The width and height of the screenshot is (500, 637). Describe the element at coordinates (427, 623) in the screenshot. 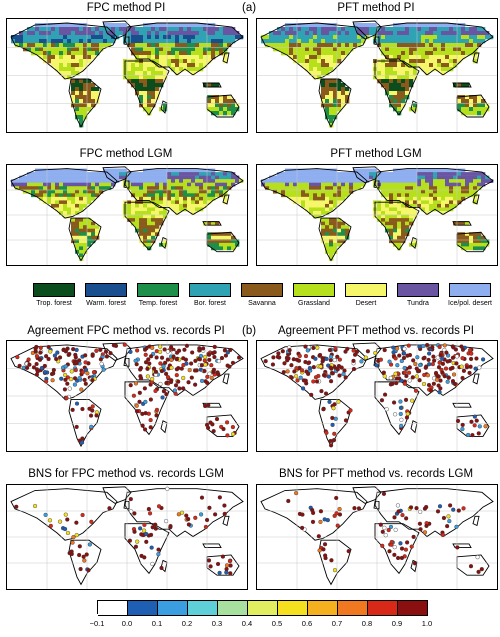

I see `colorbar-tick-label: 1.0` at that location.